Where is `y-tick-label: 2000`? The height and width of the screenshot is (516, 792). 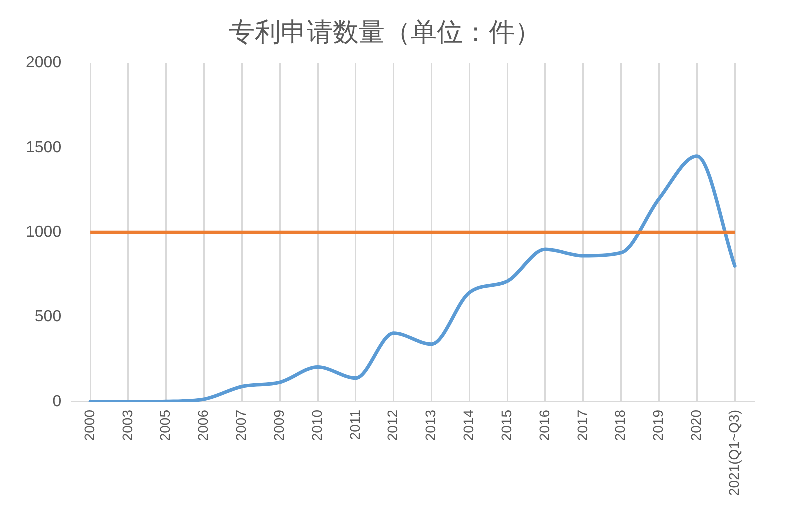 y-tick-label: 2000 is located at coordinates (44, 63).